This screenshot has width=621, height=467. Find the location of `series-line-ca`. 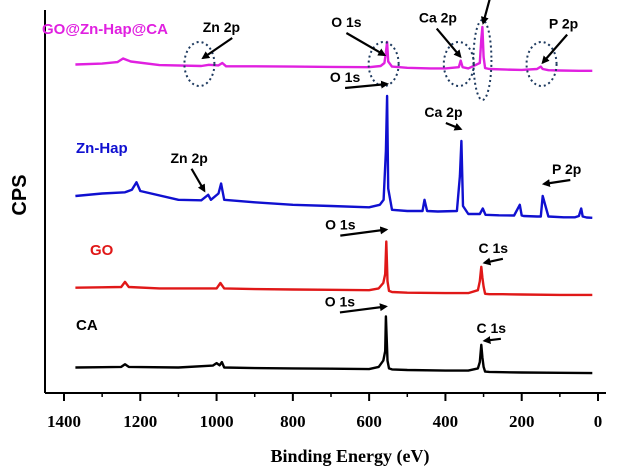

series-line-ca is located at coordinates (334, 345).